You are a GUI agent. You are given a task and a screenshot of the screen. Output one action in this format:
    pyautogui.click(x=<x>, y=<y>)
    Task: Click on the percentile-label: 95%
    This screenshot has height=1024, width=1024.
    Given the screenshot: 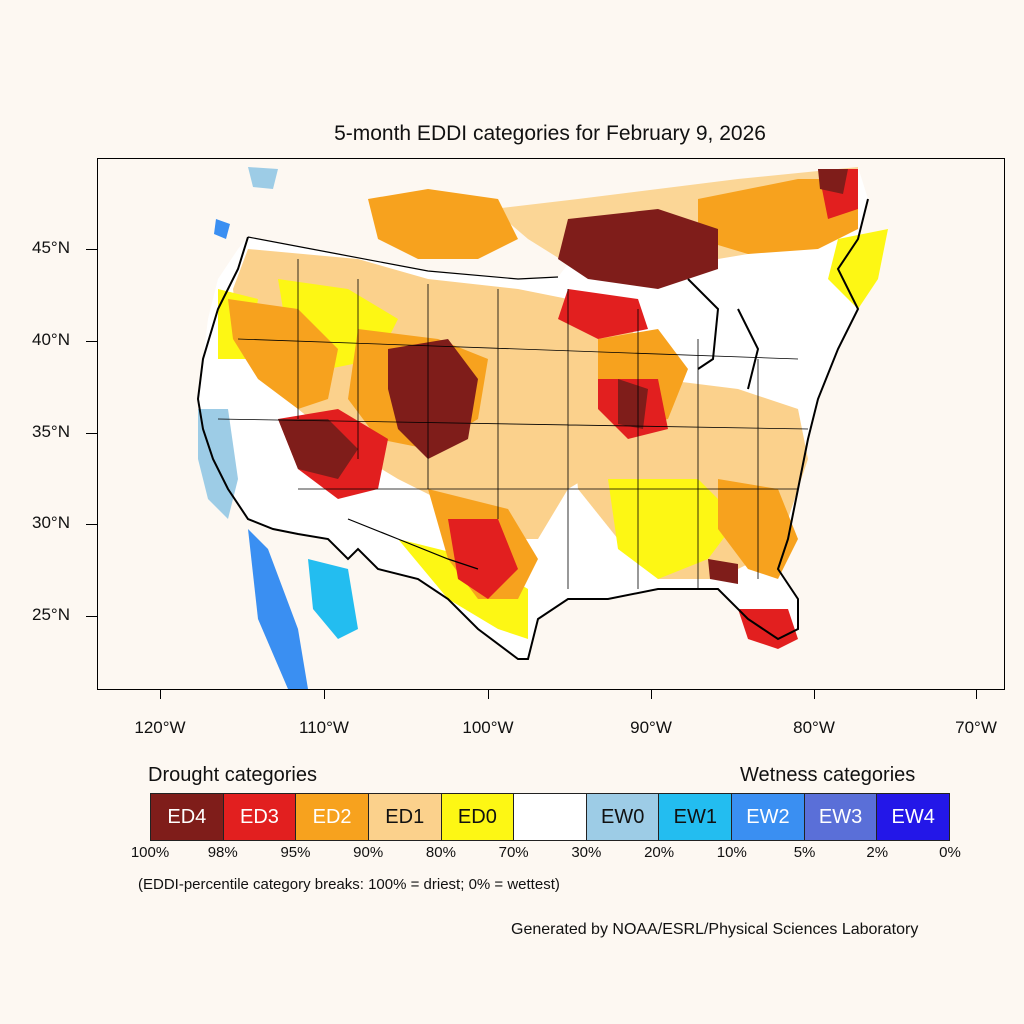 What is the action you would take?
    pyautogui.click(x=295, y=852)
    